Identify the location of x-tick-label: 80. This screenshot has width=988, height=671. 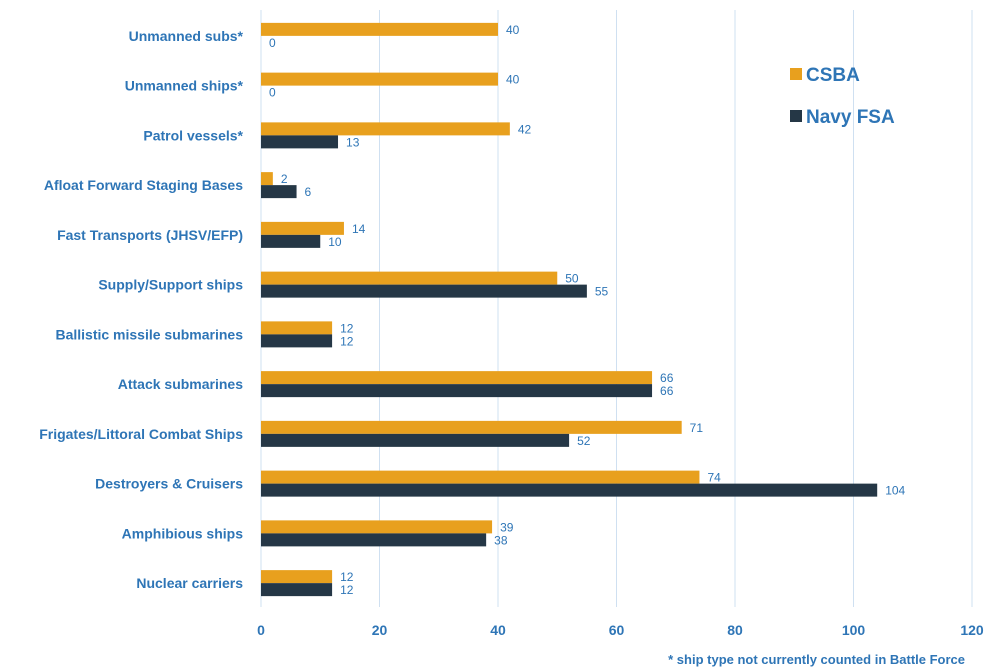
(735, 630).